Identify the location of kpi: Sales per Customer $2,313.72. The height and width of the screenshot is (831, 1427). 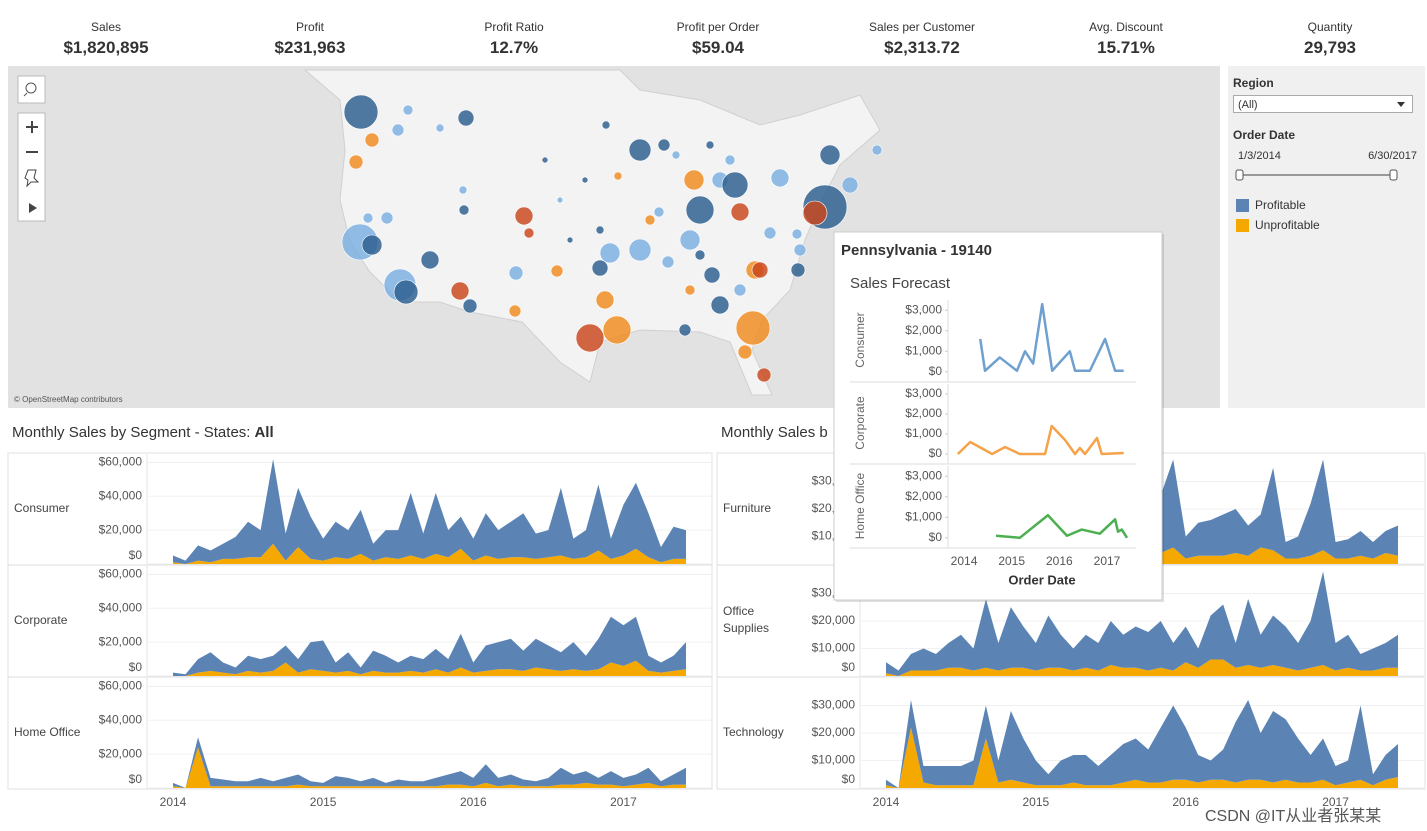
(922, 39).